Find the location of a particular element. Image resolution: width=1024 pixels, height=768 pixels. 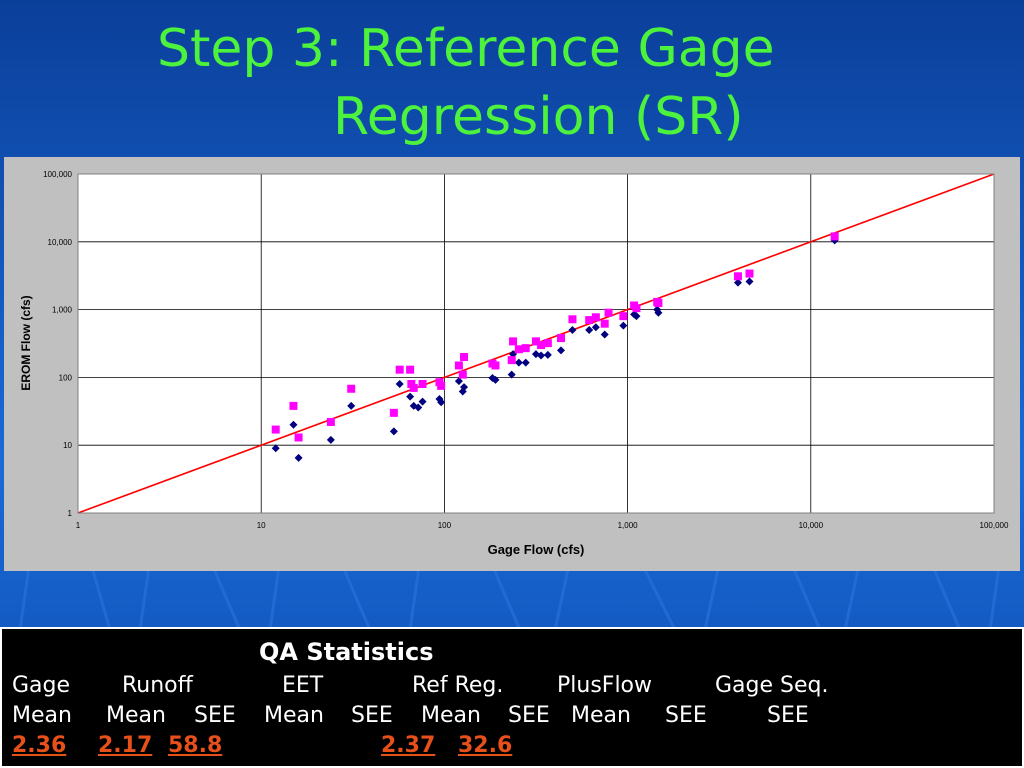

y-tick-label: 10,000 is located at coordinates (60, 242).